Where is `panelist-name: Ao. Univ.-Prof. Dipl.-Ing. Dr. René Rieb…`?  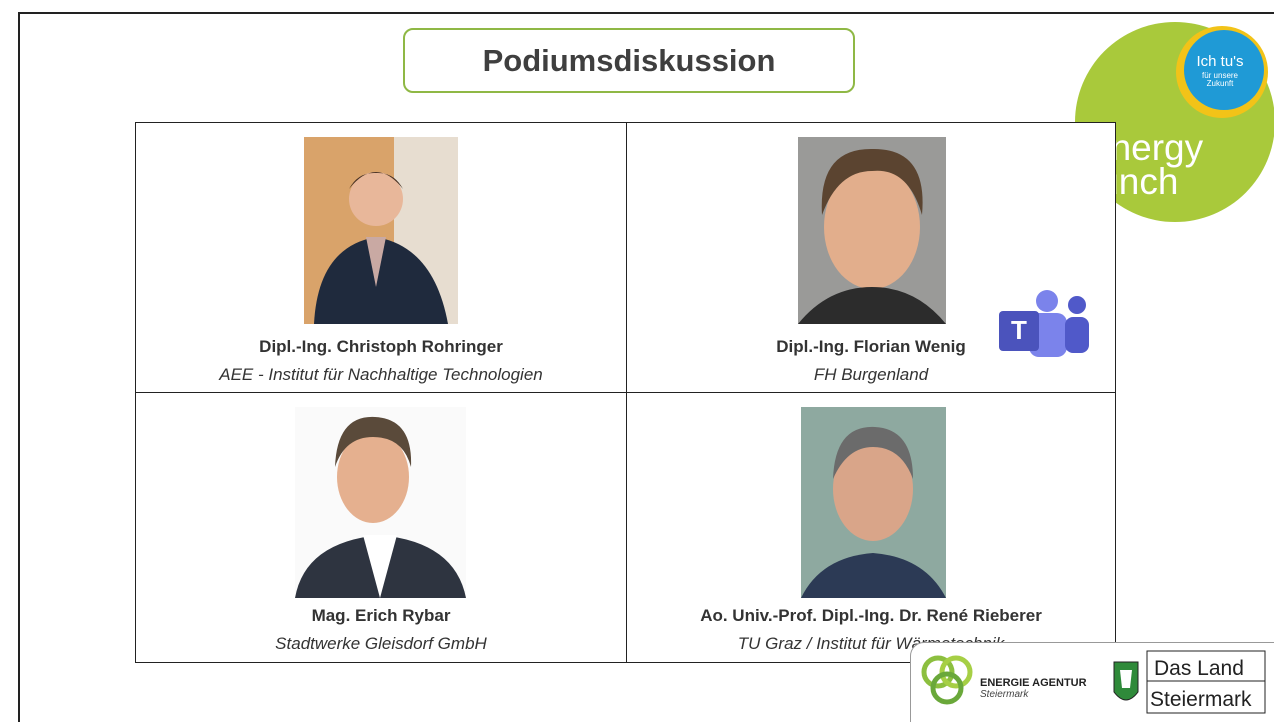 panelist-name: Ao. Univ.-Prof. Dipl.-Ing. Dr. René Rieb… is located at coordinates (871, 615).